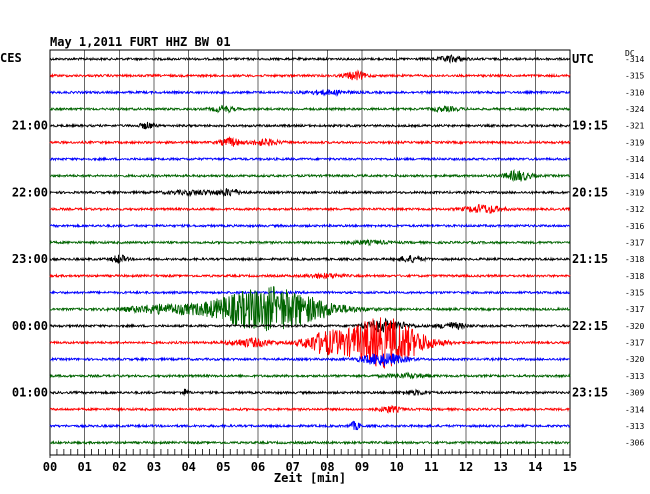  I want to click on left-timezone-label: CES, so click(11, 58).